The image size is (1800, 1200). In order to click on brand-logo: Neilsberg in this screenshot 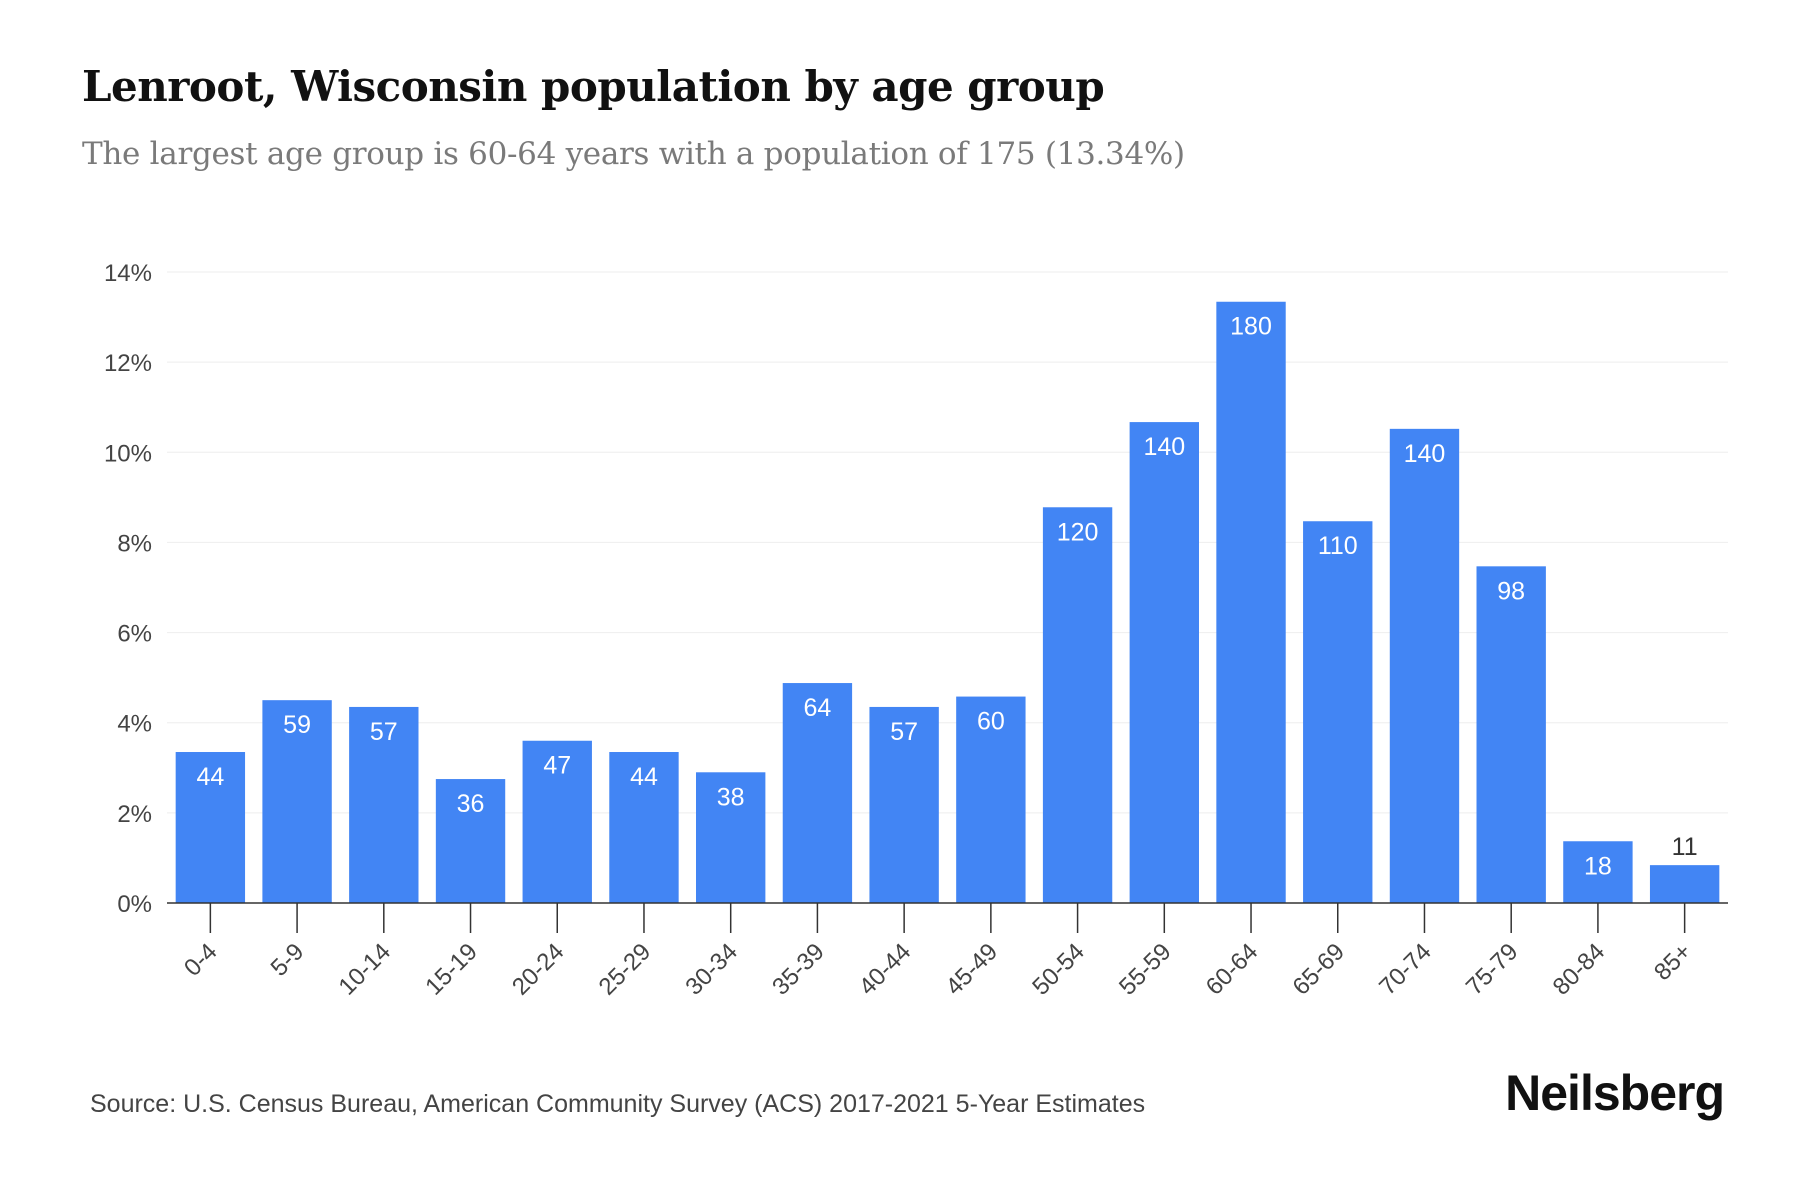, I will do `click(1615, 1093)`.